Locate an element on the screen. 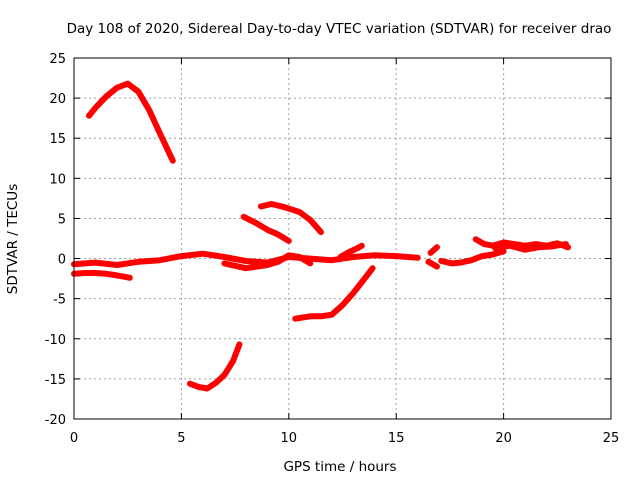 This screenshot has width=640, height=480. x-axis-label: GPS time / hours is located at coordinates (339, 467).